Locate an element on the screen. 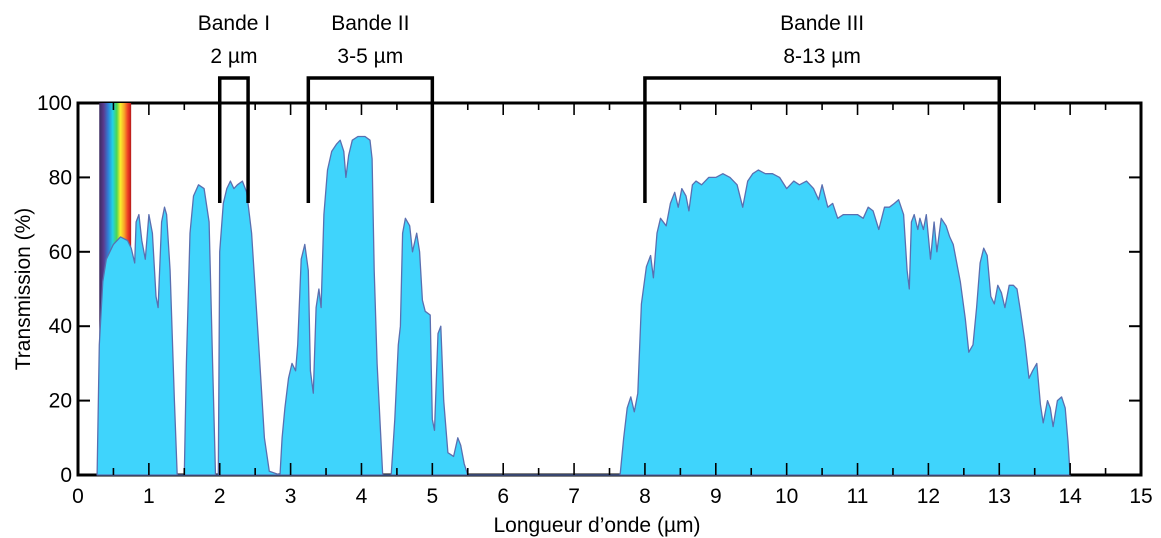 The width and height of the screenshot is (1161, 538). x-axis-title: Longueur d’onde (µm) is located at coordinates (596, 525).